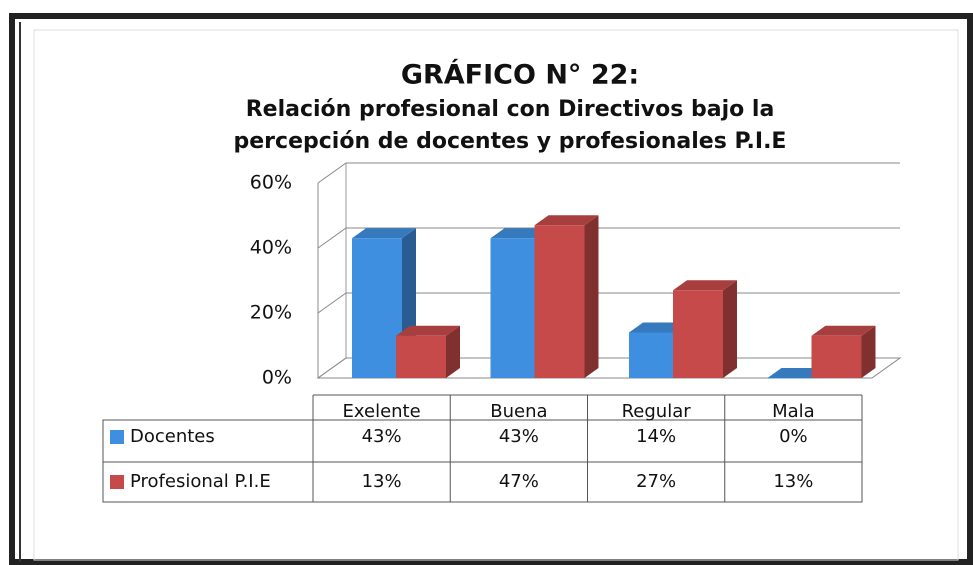 The image size is (973, 565). Describe the element at coordinates (518, 411) in the screenshot. I see `x-tick-label: Buena` at that location.